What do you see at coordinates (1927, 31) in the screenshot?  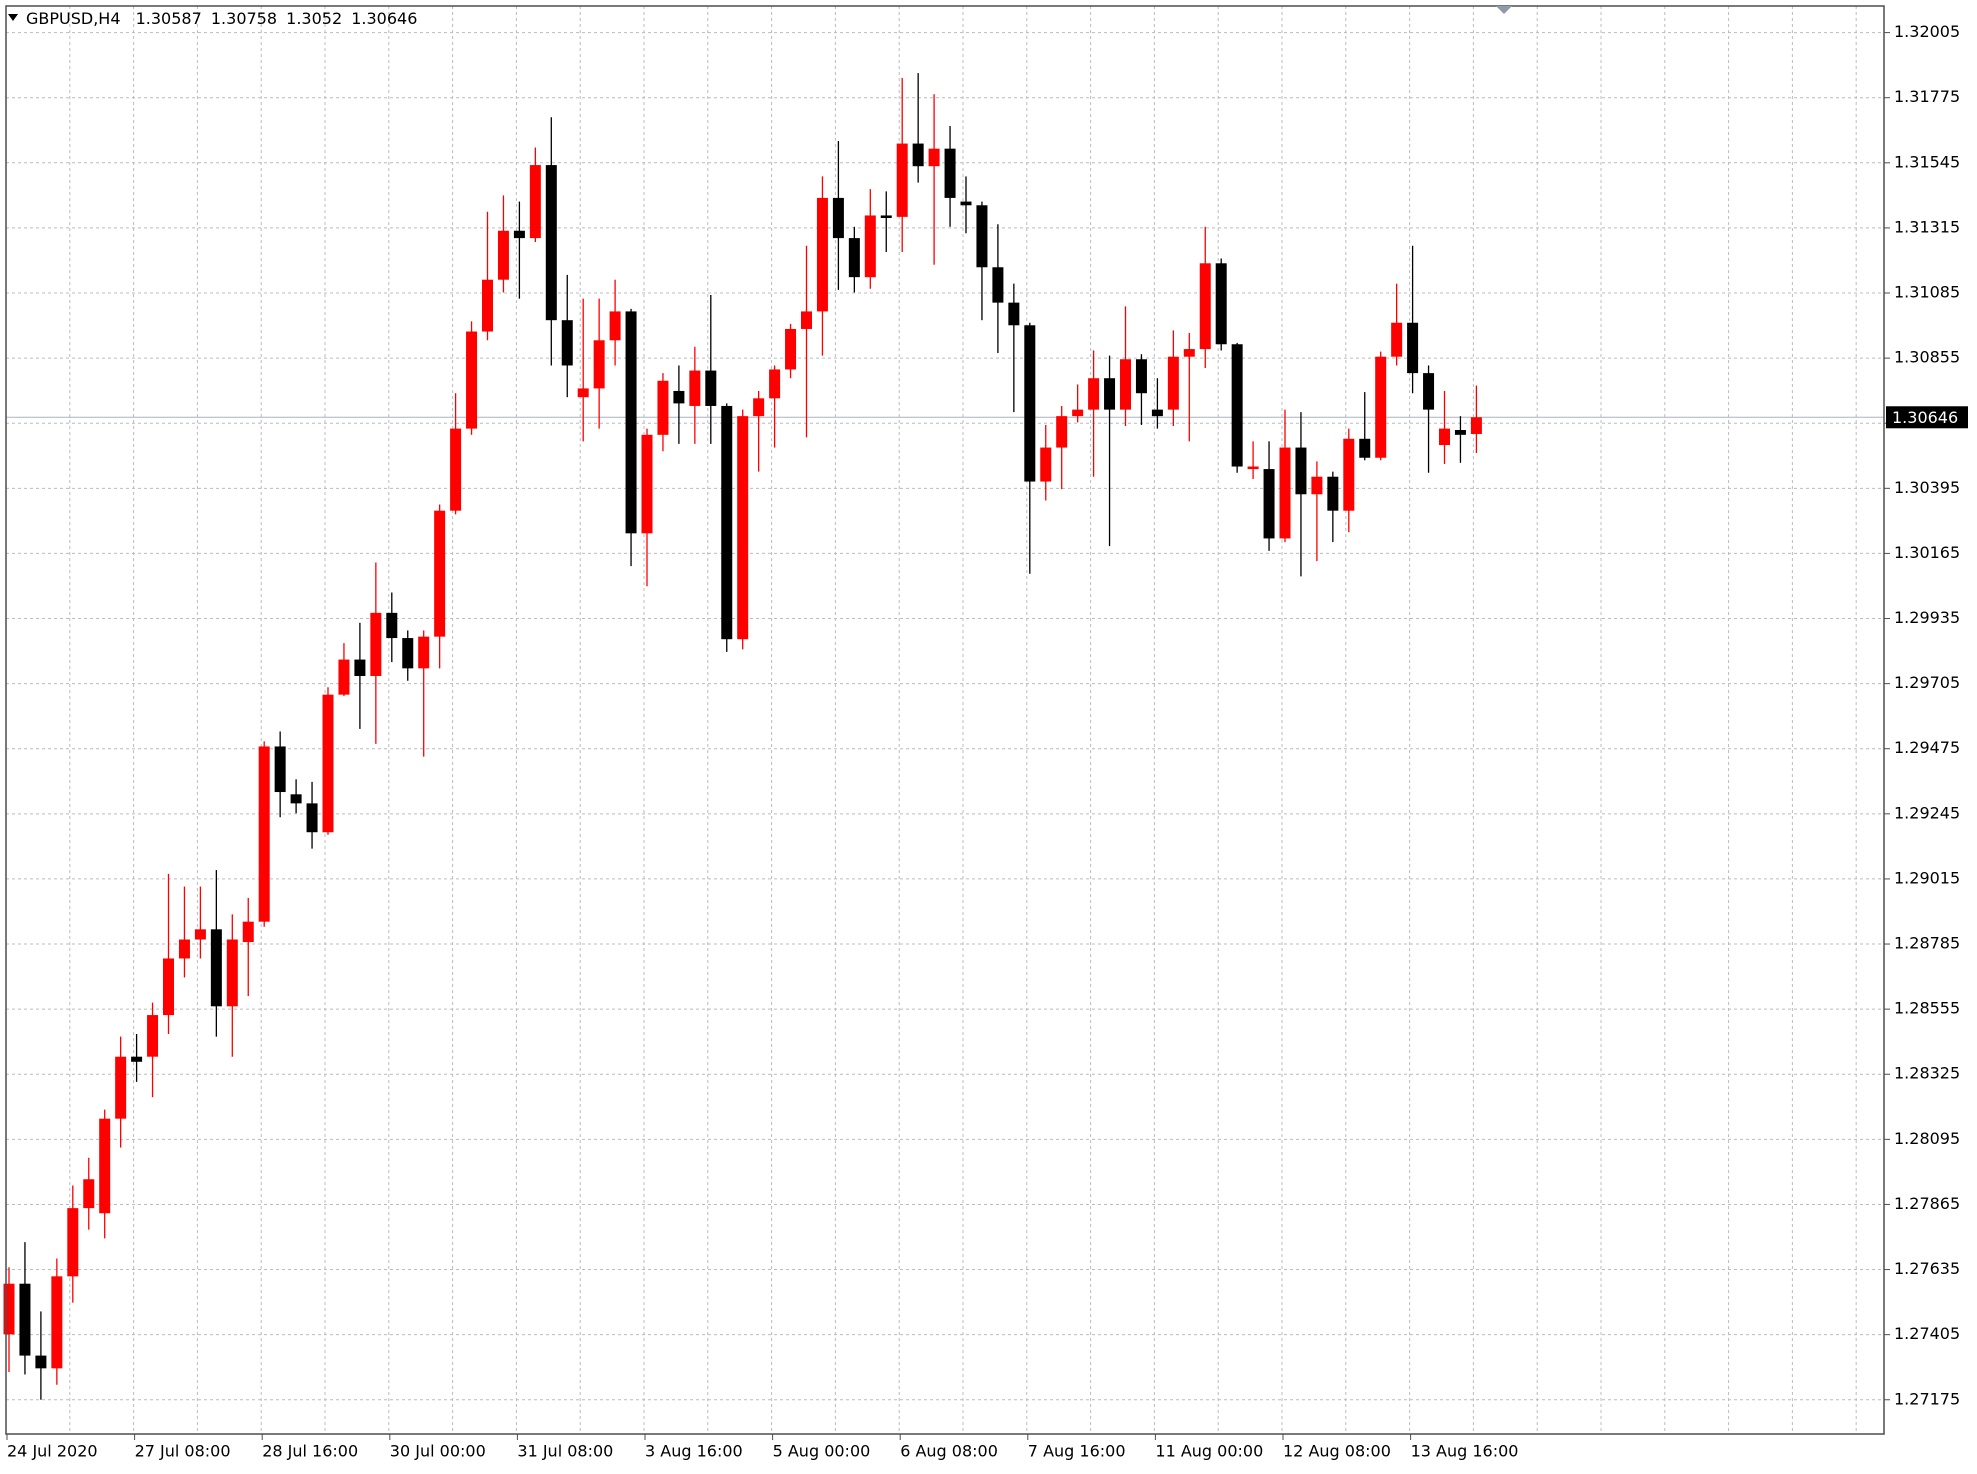 I see `y-tick-label: 1.32005` at bounding box center [1927, 31].